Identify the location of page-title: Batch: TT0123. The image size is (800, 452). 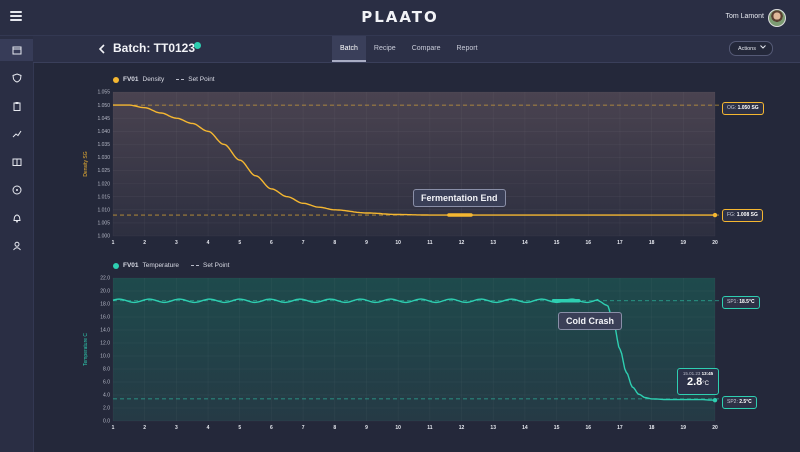
(154, 48).